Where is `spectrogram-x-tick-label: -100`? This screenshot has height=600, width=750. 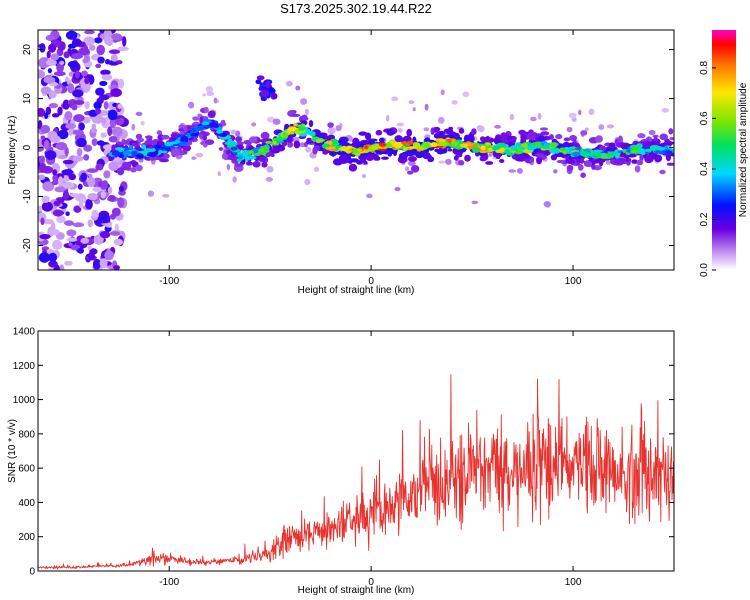 spectrogram-x-tick-label: -100 is located at coordinates (169, 281).